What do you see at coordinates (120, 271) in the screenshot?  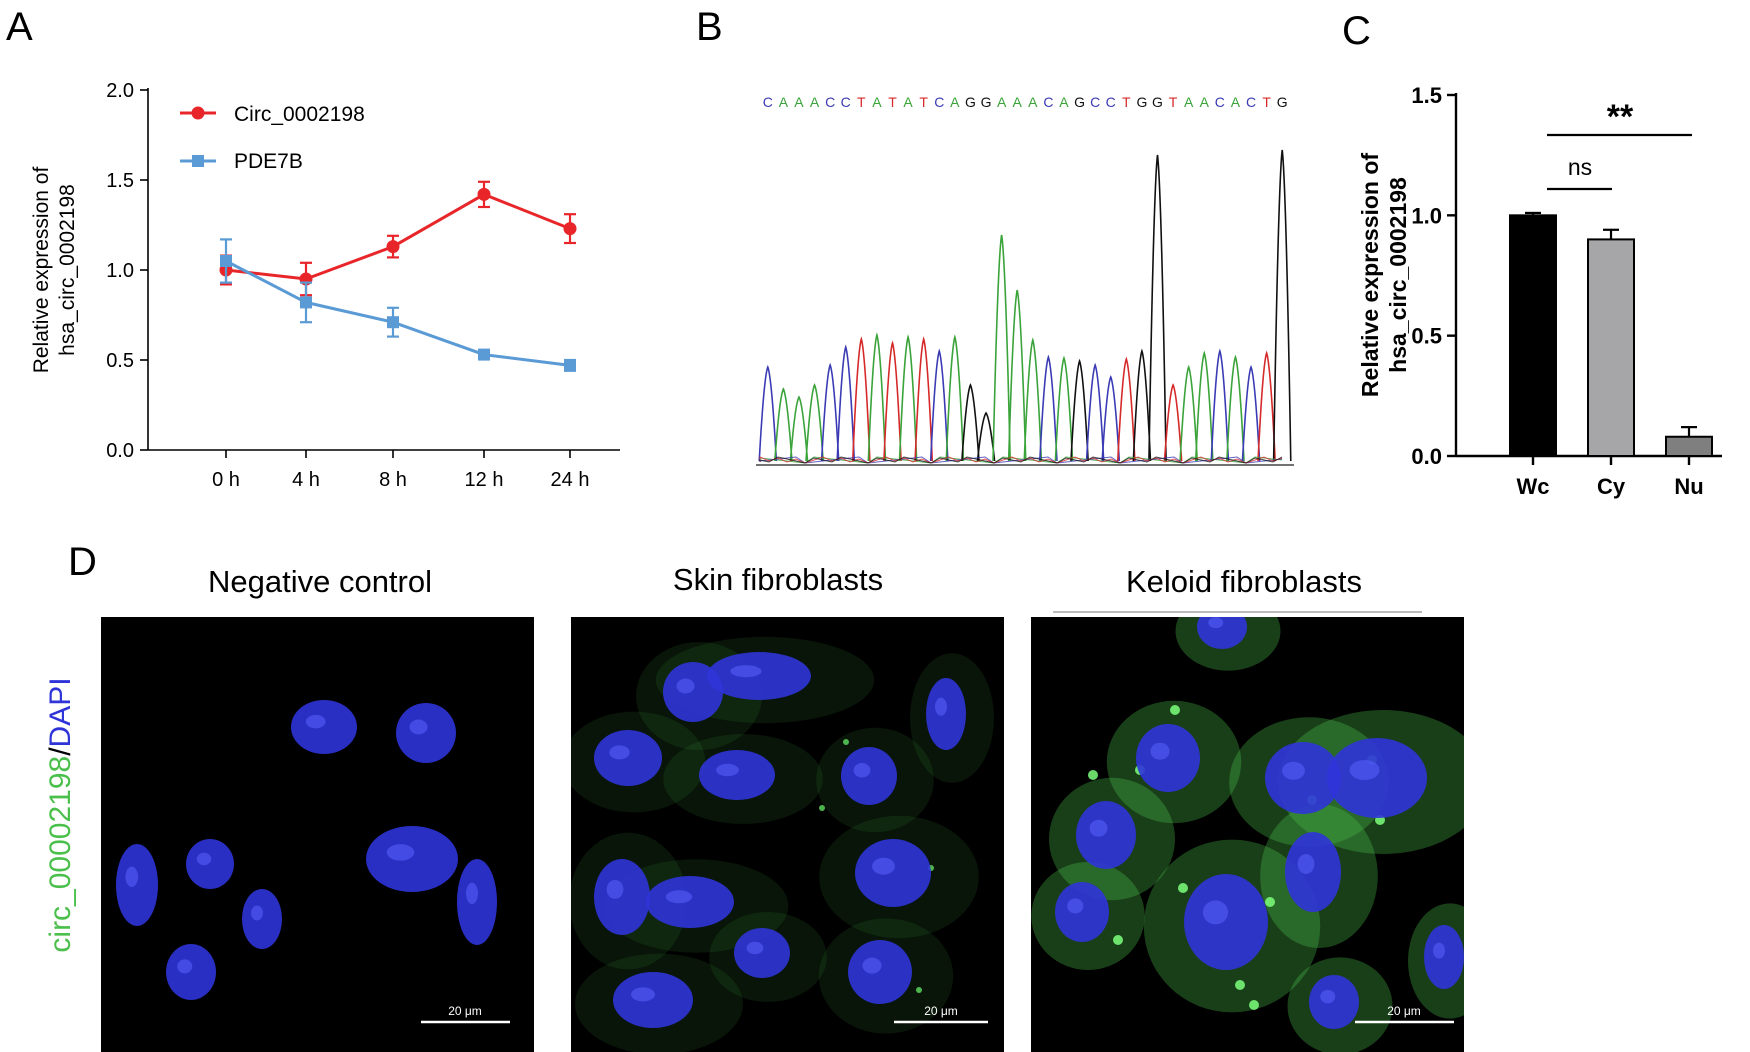 I see `panel-a-ytick-label: 1.0` at bounding box center [120, 271].